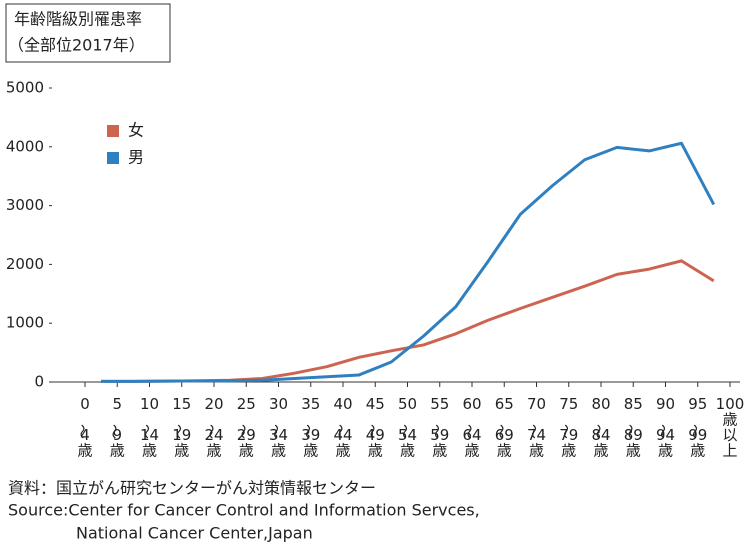 Image resolution: width=750 pixels, height=553 pixels. What do you see at coordinates (212, 427) in the screenshot?
I see `x-tick-label: 20 〜24 歳` at bounding box center [212, 427].